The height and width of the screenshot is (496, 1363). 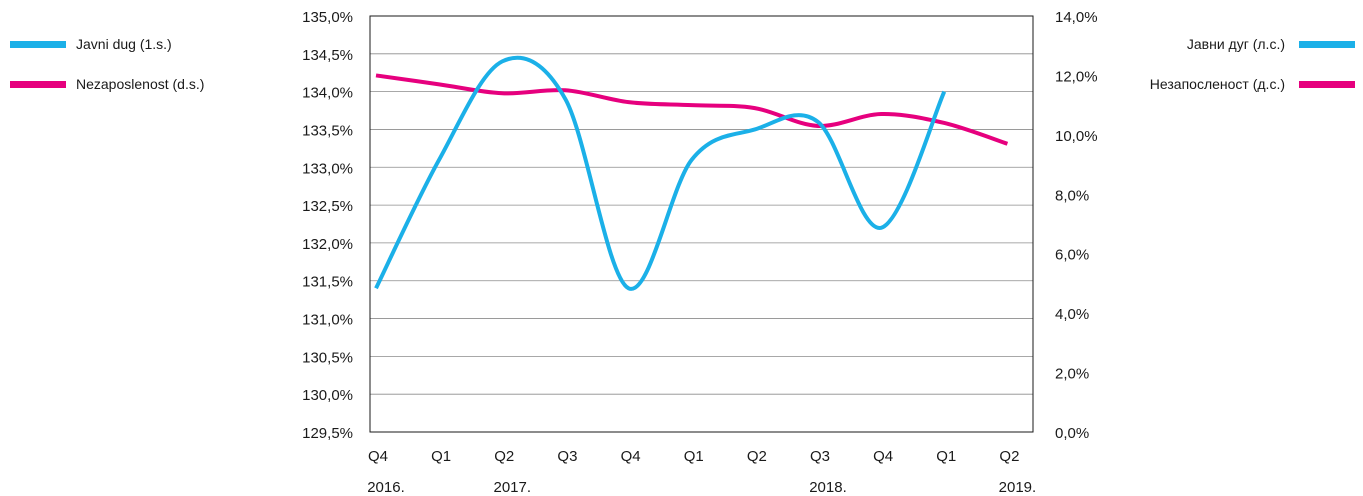 I want to click on series-line-nezaposlenost, so click(x=692, y=109).